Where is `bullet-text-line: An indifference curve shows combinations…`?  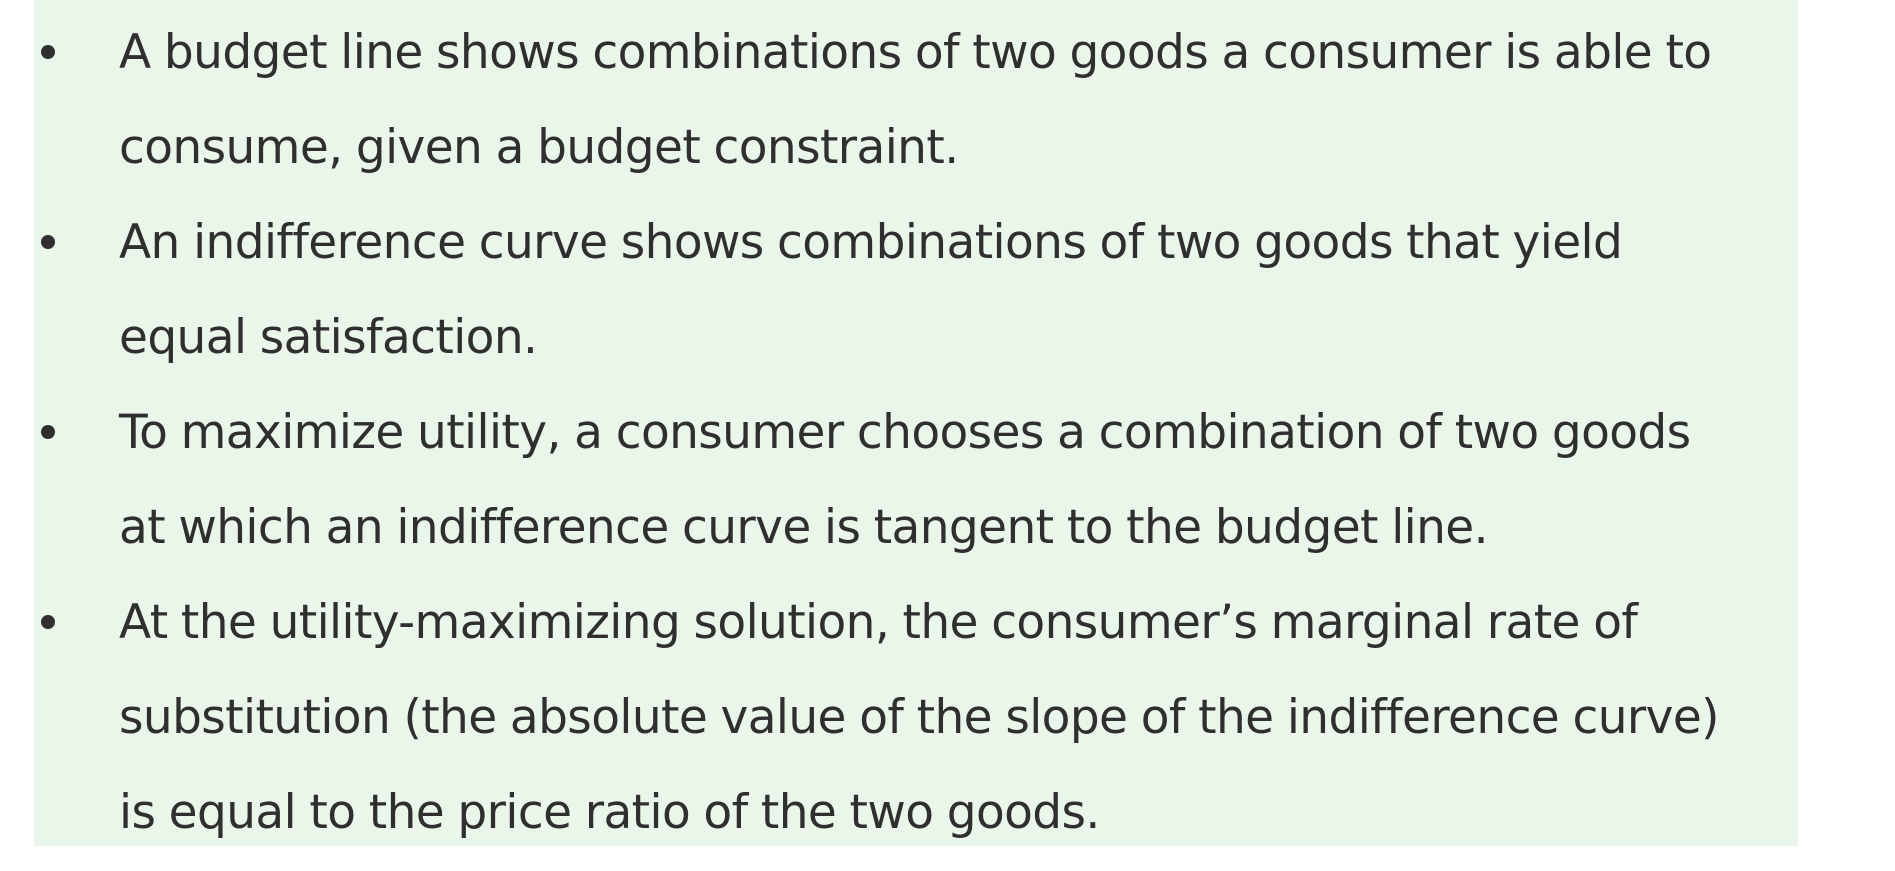 bullet-text-line: An indifference curve shows combinations… is located at coordinates (871, 242).